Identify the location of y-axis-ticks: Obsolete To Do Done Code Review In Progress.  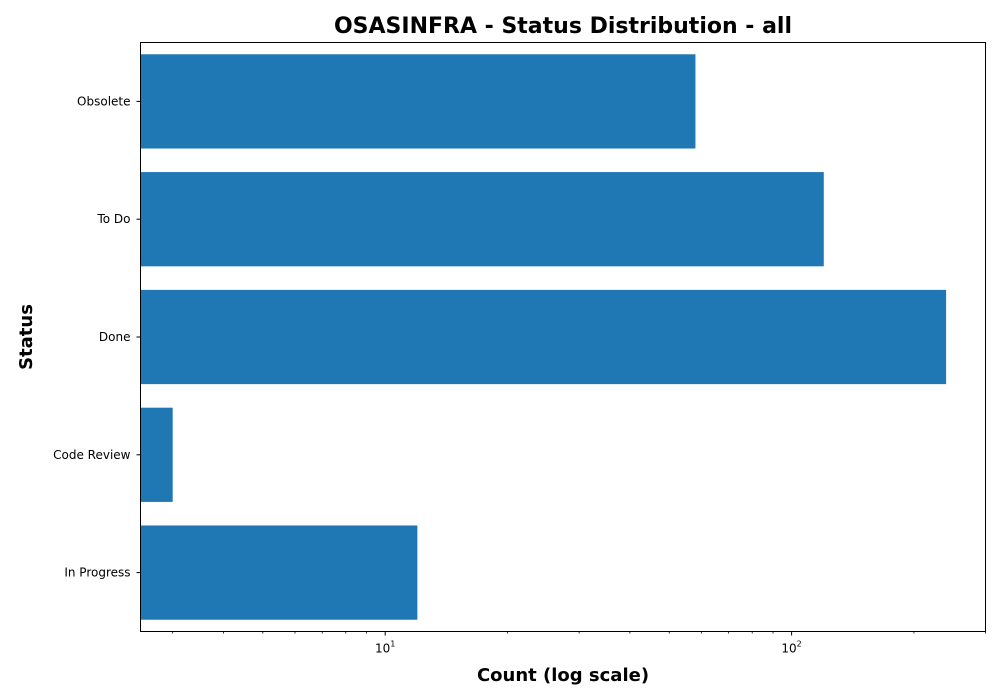
(97, 337).